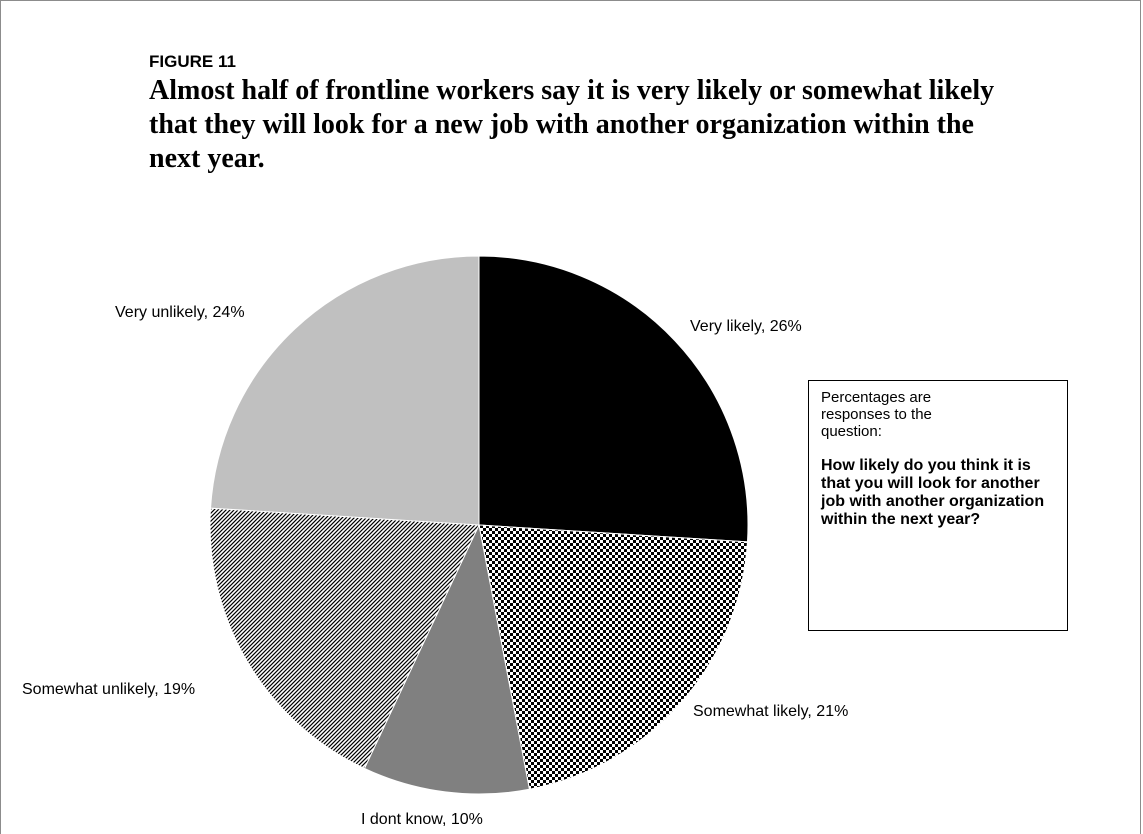 This screenshot has height=834, width=1143. I want to click on slice-label-very-unlikely: Very unlikely, 24%, so click(180, 312).